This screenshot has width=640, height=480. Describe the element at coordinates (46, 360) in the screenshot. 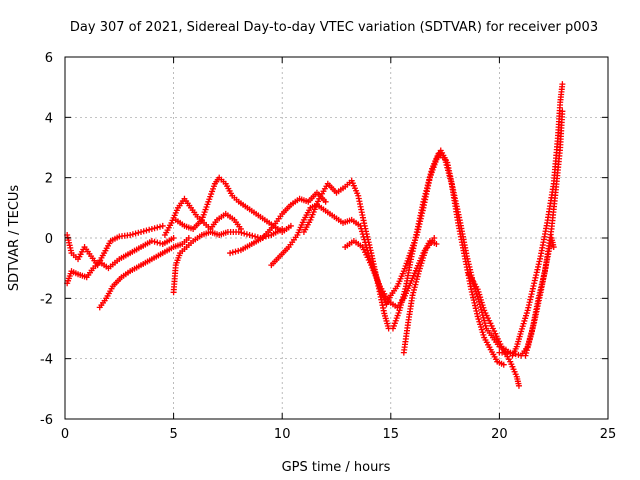

I see `y-tick-label: -4` at that location.